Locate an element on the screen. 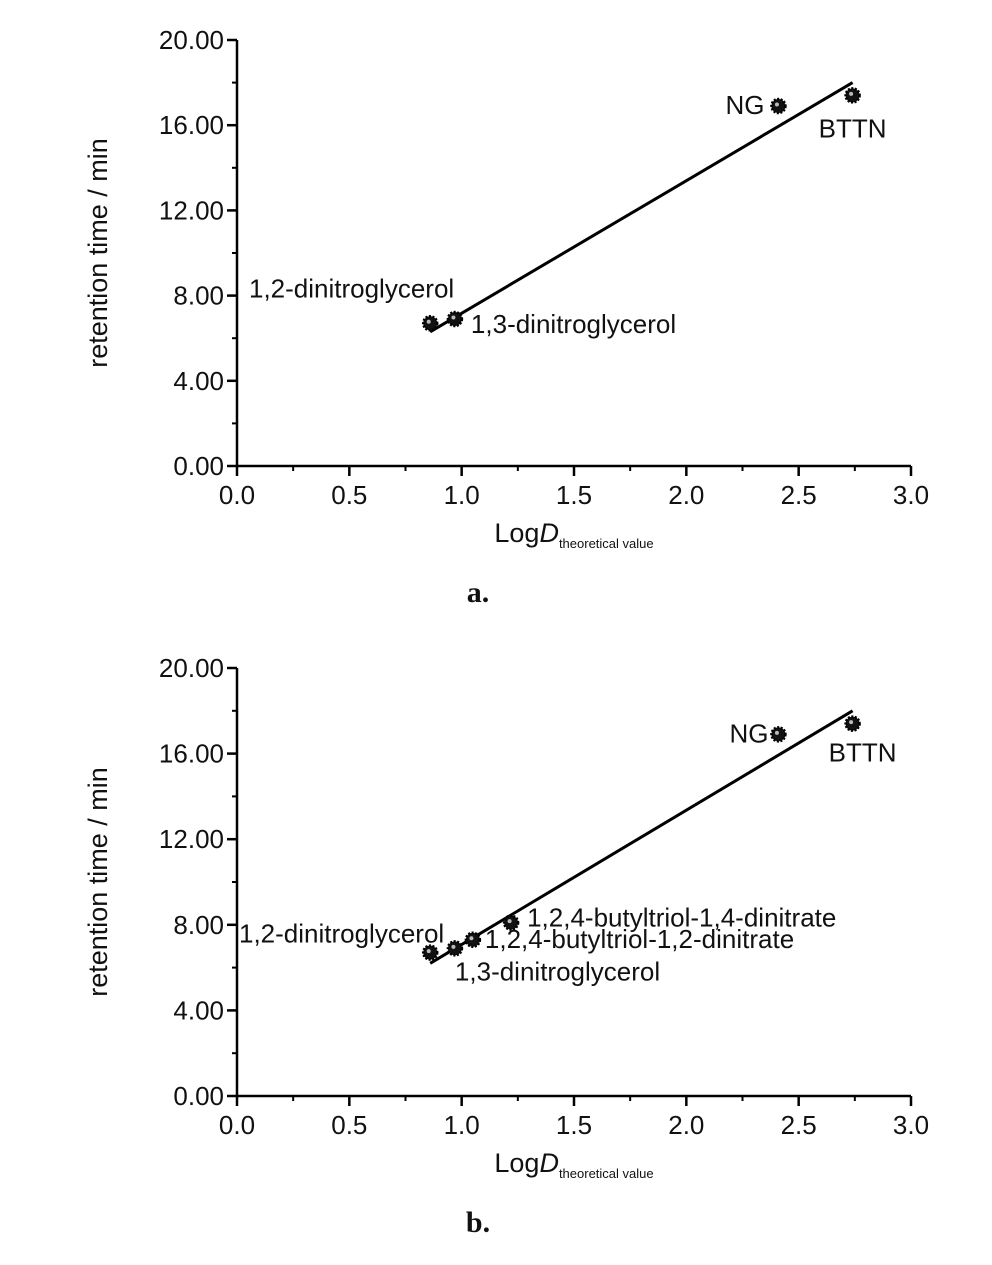 This screenshot has height=1265, width=992. point-label: 1,2,4-butyltriol-1,2-dinitrate is located at coordinates (639, 939).